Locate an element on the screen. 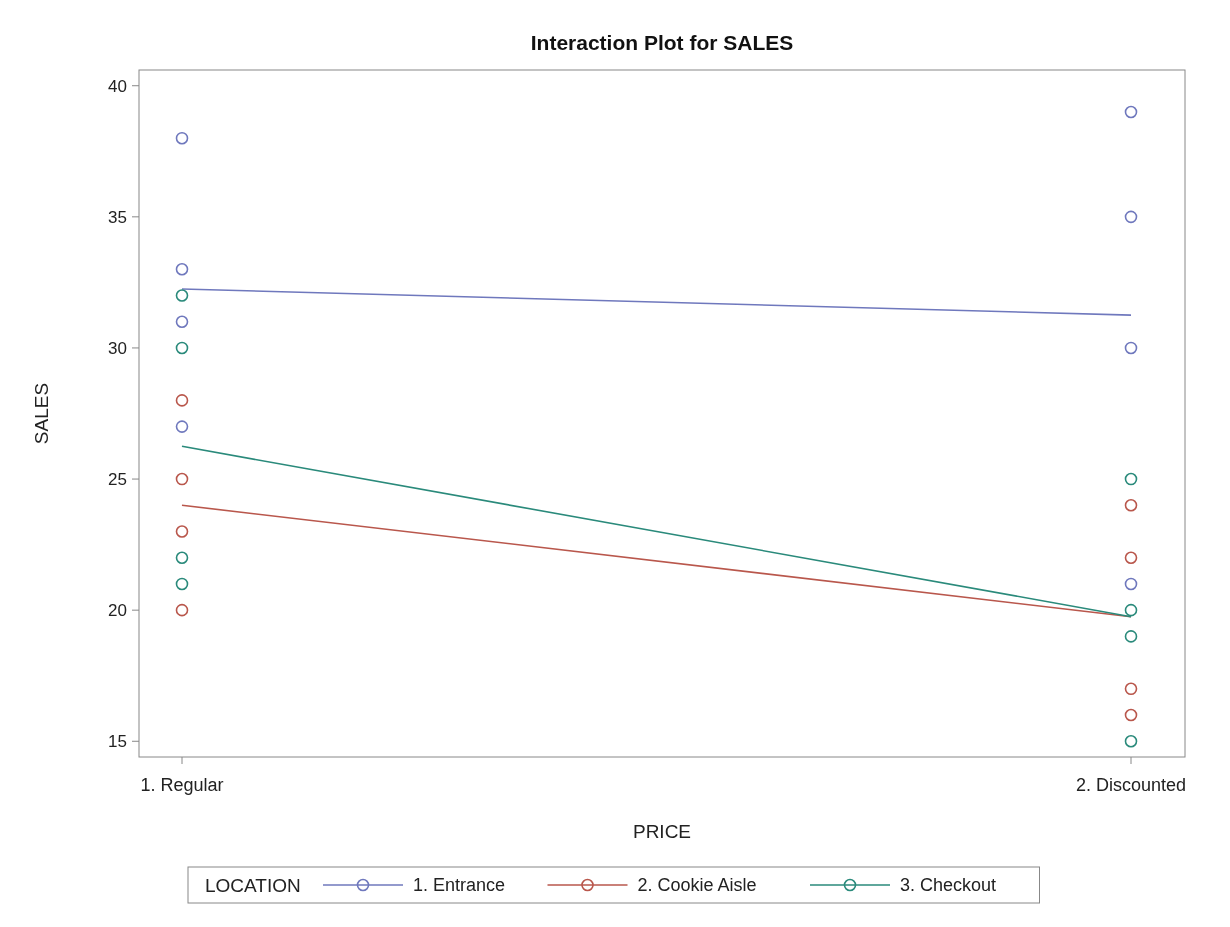 The width and height of the screenshot is (1230, 927). legend-label: 1. Entrance is located at coordinates (459, 885).